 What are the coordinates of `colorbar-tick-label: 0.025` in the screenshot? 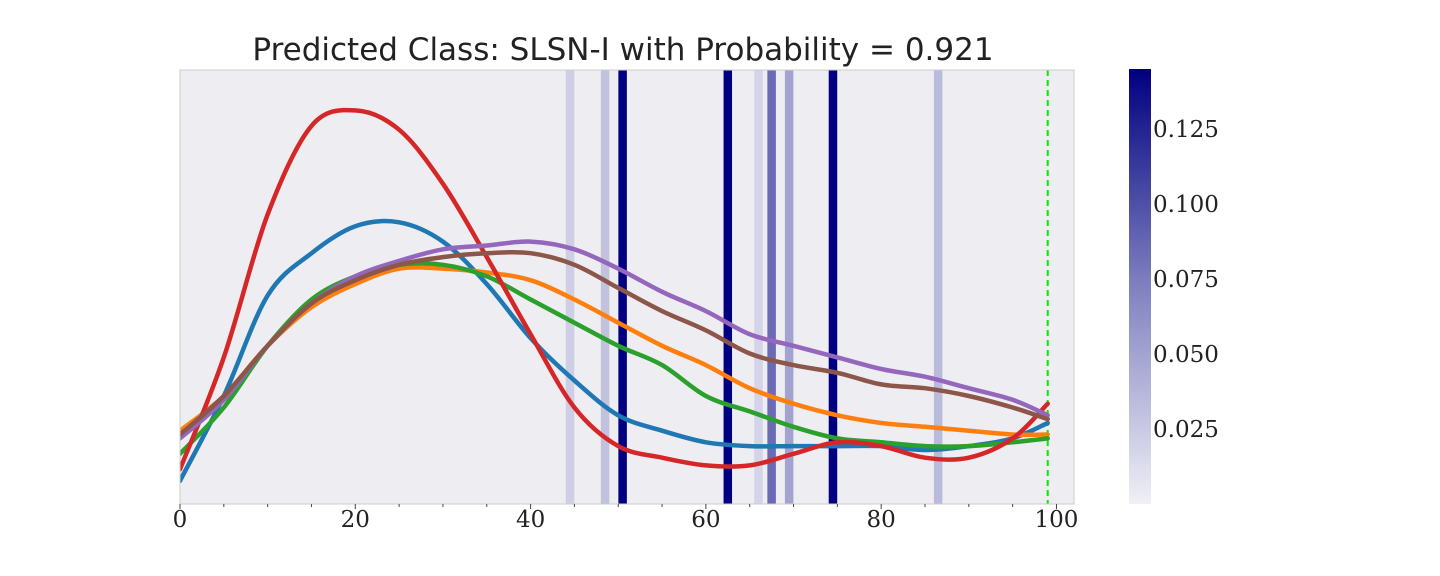 It's located at (1186, 430).